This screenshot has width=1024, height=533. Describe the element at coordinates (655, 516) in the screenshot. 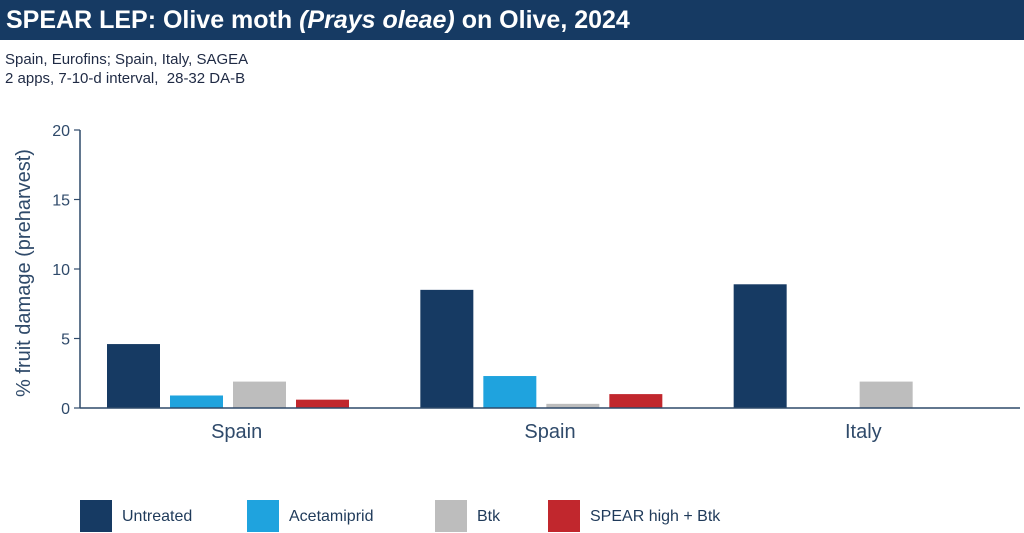

I see `legend-label-spear: SPEAR high + Btk` at that location.